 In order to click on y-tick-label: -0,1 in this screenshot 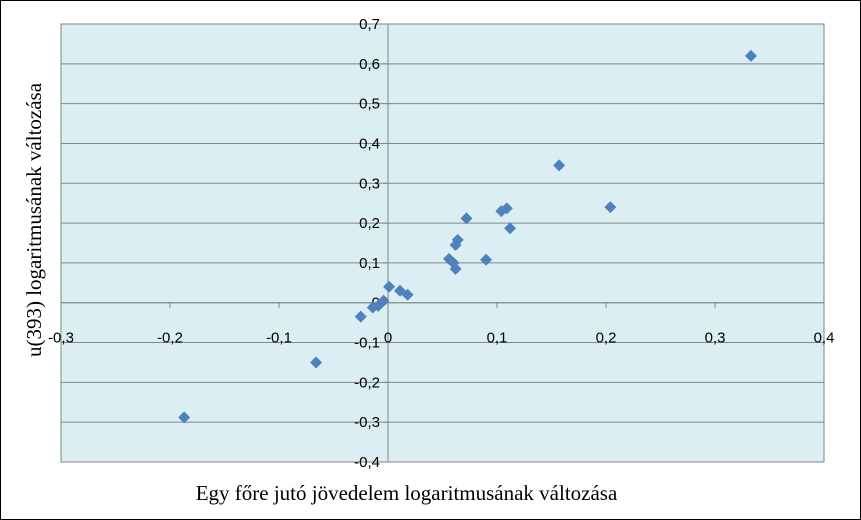, I will do `click(367, 343)`.